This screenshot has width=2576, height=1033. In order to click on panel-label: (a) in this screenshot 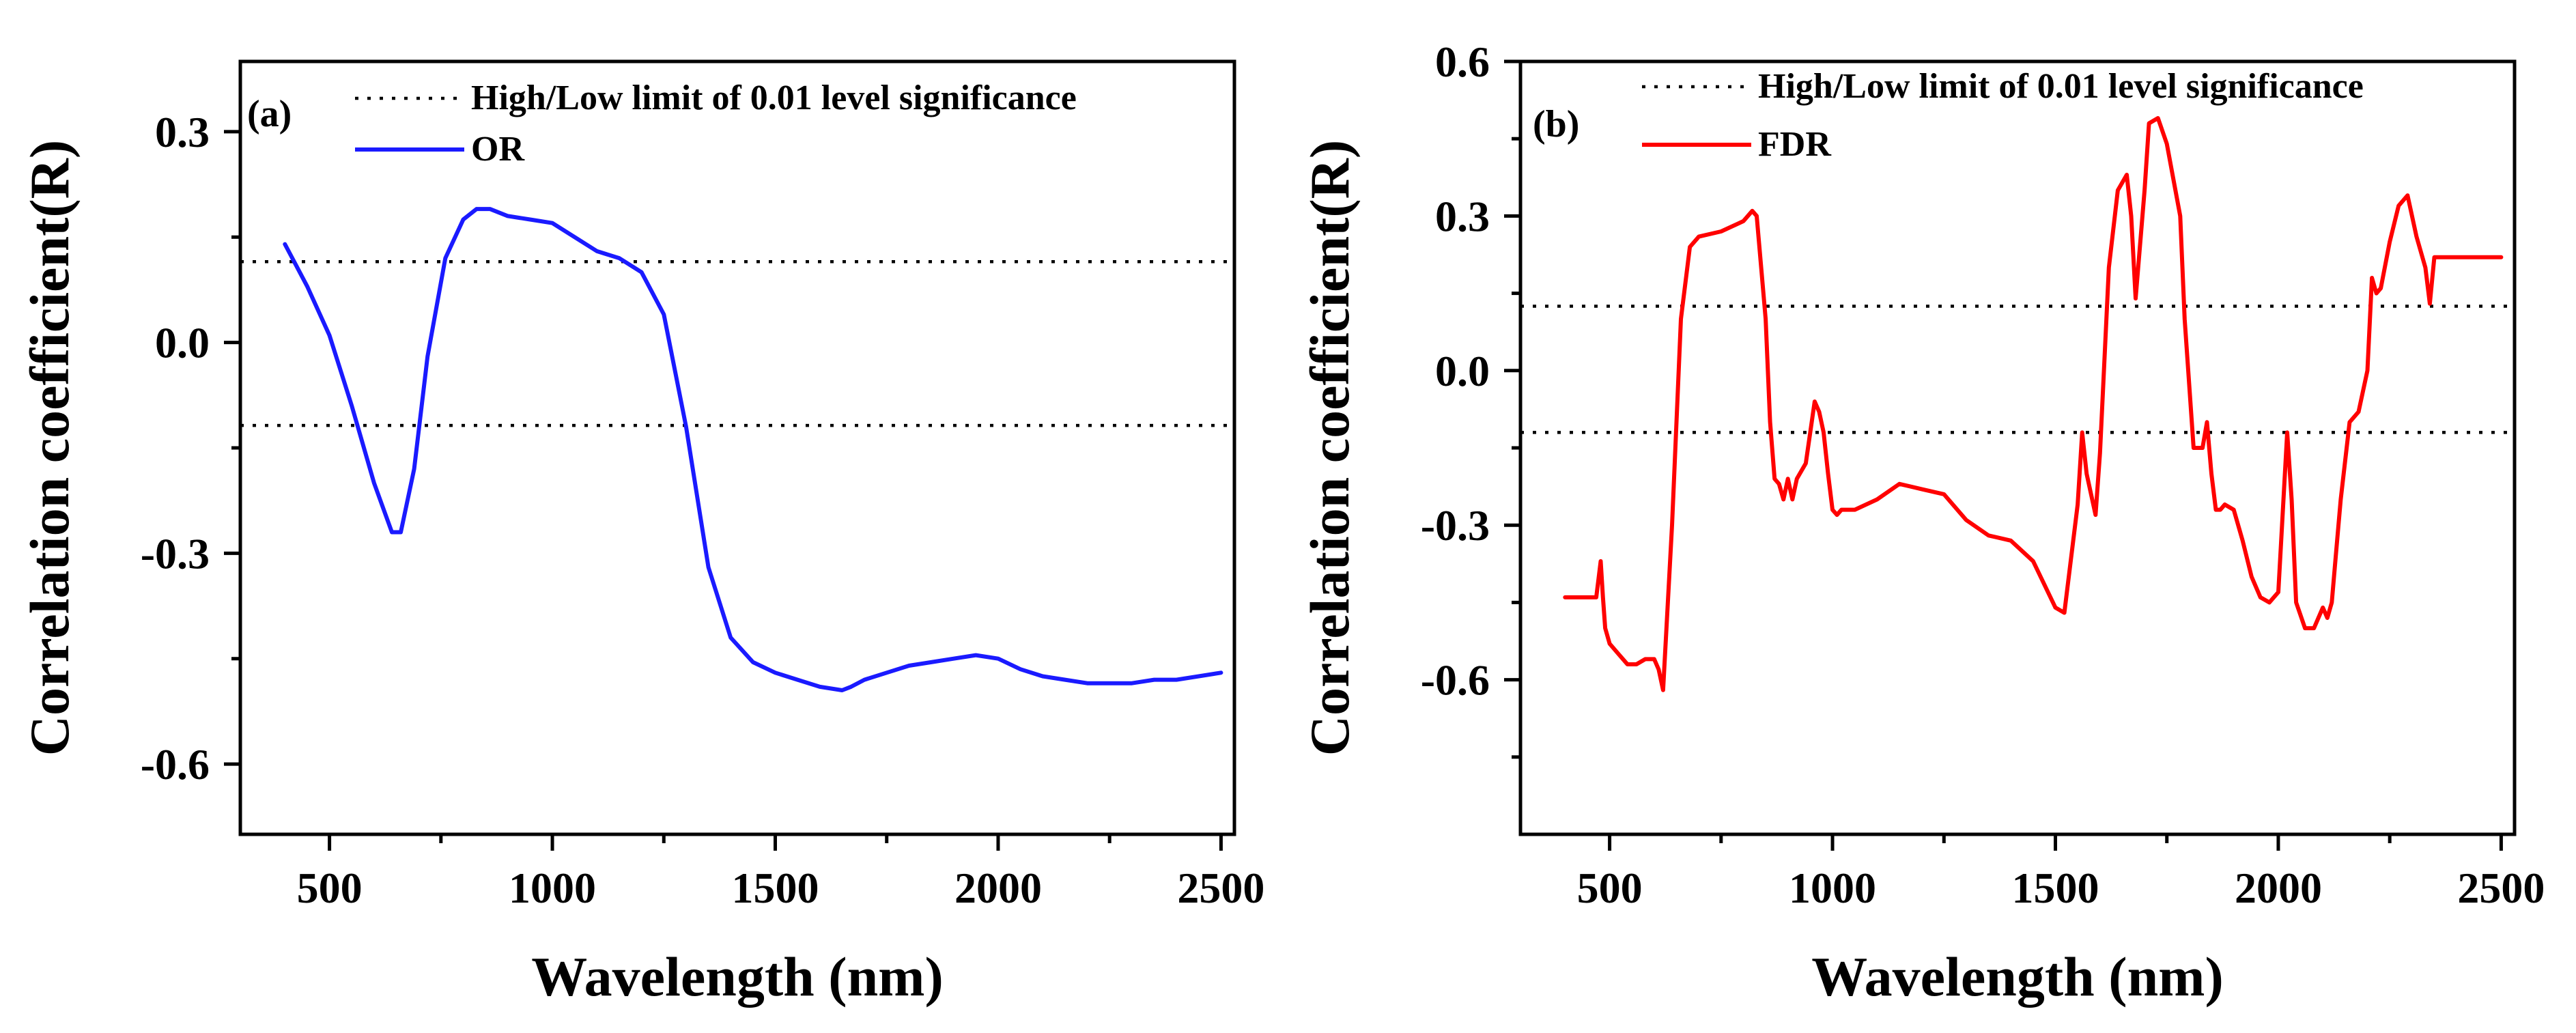, I will do `click(269, 114)`.